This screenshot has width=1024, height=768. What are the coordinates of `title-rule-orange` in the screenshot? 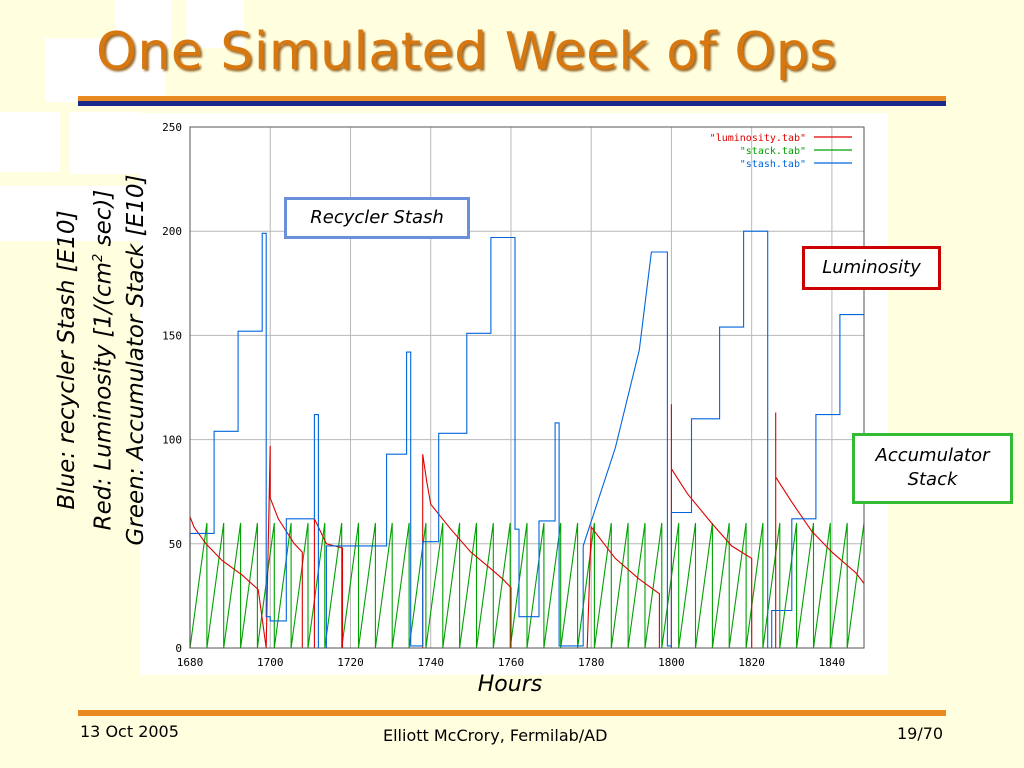 It's located at (512, 98).